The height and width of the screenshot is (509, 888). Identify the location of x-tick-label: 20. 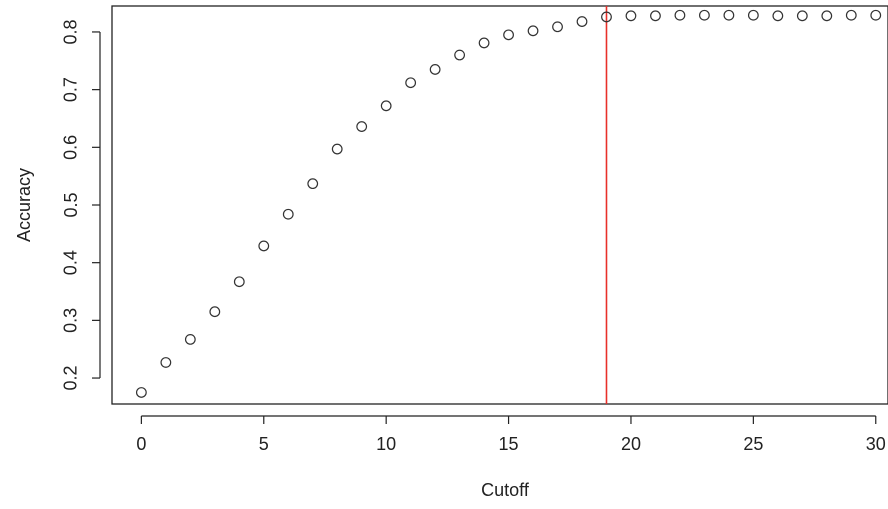
(631, 444).